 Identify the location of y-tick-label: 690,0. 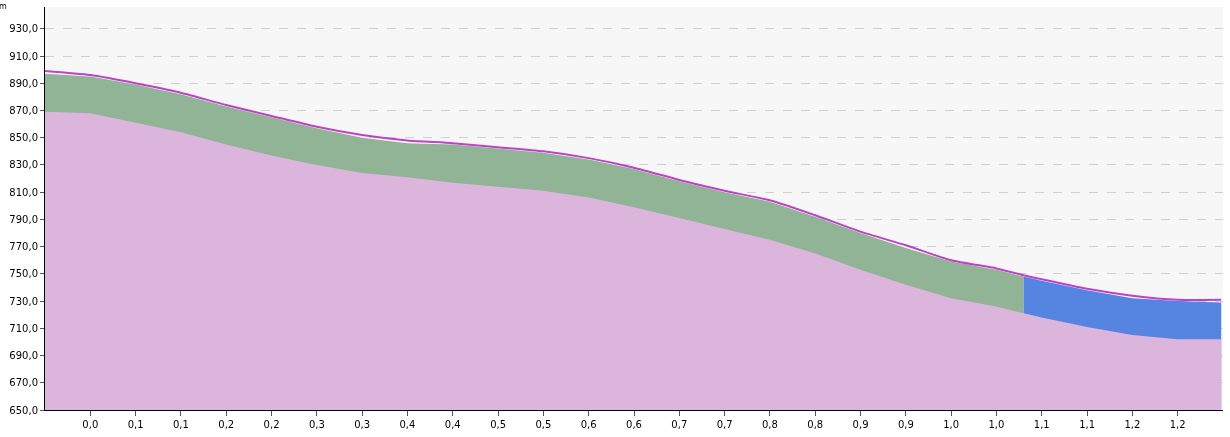
(23, 356).